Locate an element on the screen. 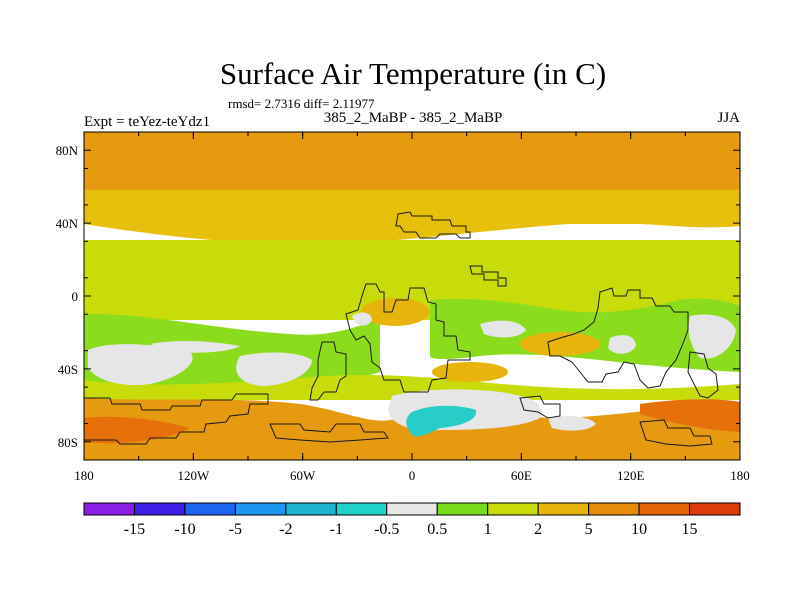 The width and height of the screenshot is (800, 600). outline-east-continent is located at coordinates (618, 338).